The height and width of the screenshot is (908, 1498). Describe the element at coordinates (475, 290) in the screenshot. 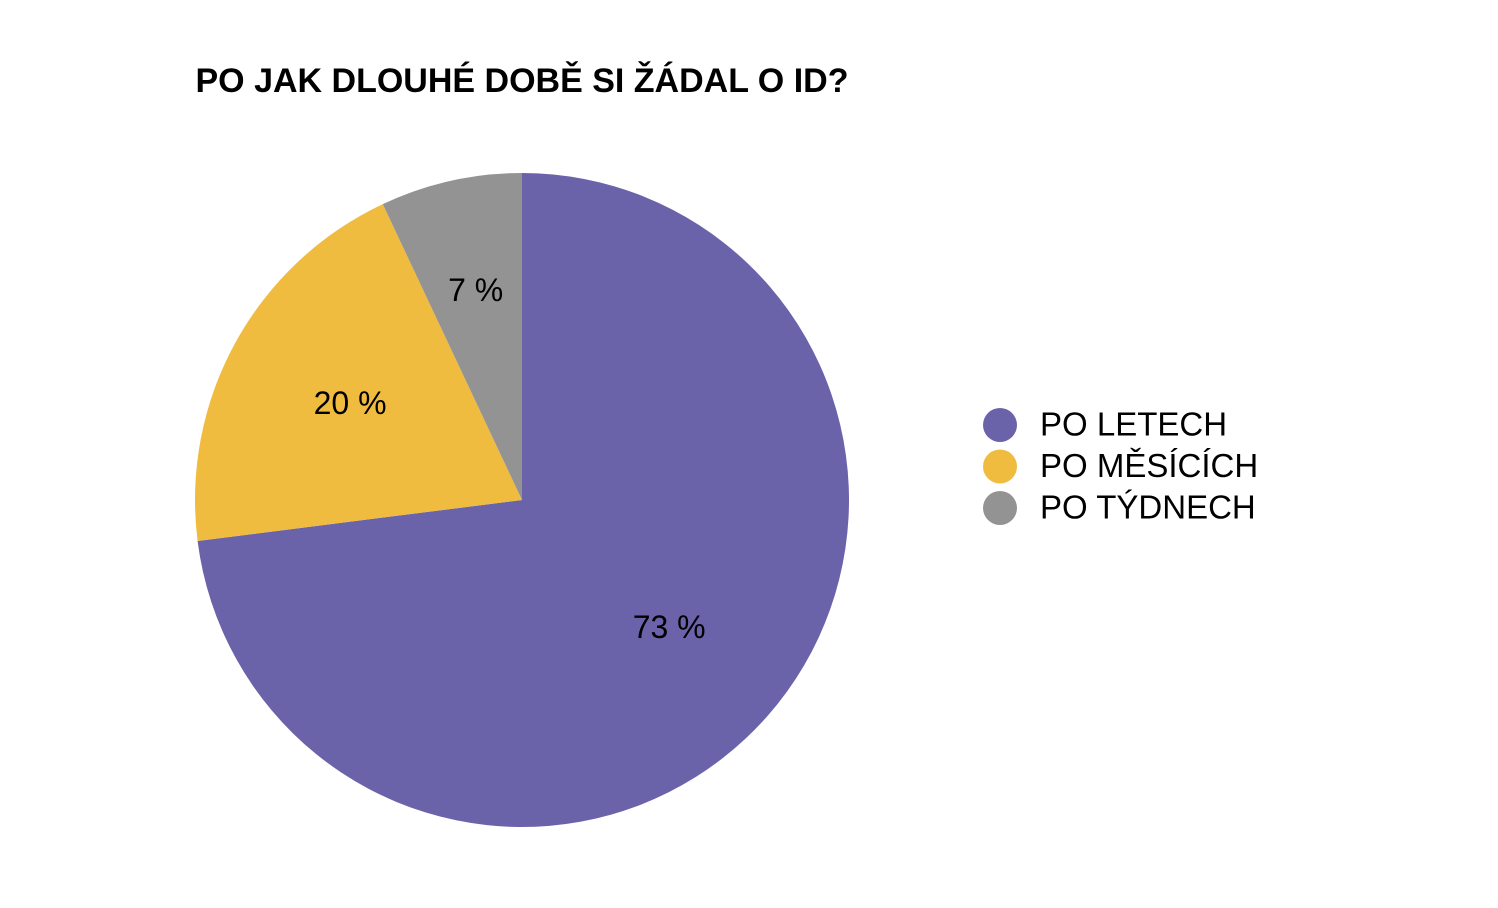

I see `data-label: 7 %` at that location.